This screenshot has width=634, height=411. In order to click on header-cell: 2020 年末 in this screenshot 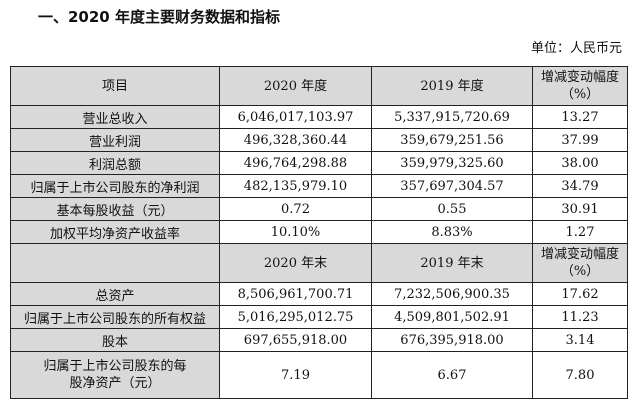, I will do `click(295, 263)`.